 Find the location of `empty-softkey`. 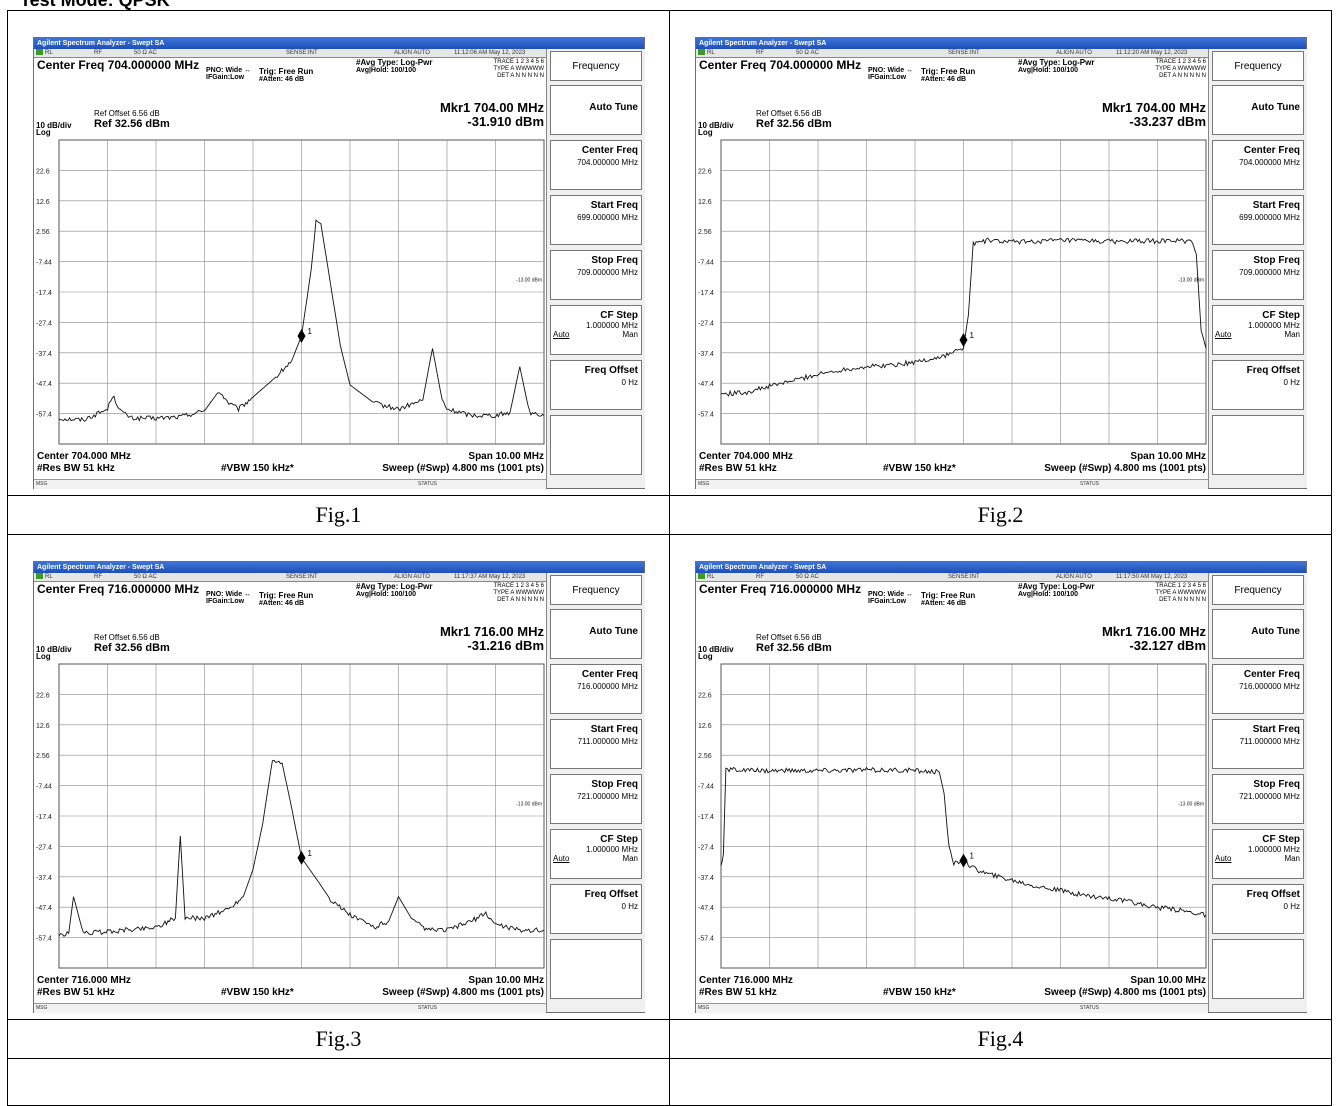

empty-softkey is located at coordinates (596, 969).